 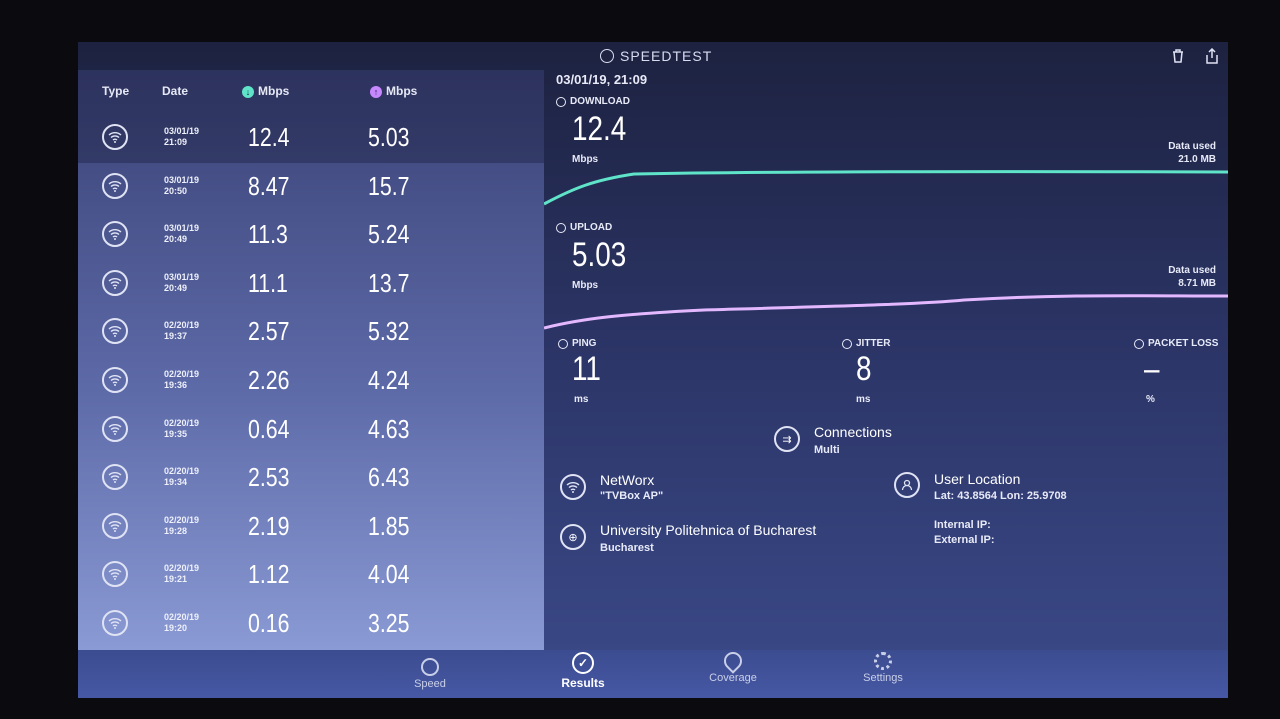 What do you see at coordinates (1197, 283) in the screenshot?
I see `upload-data-used-value: 8.71 MB` at bounding box center [1197, 283].